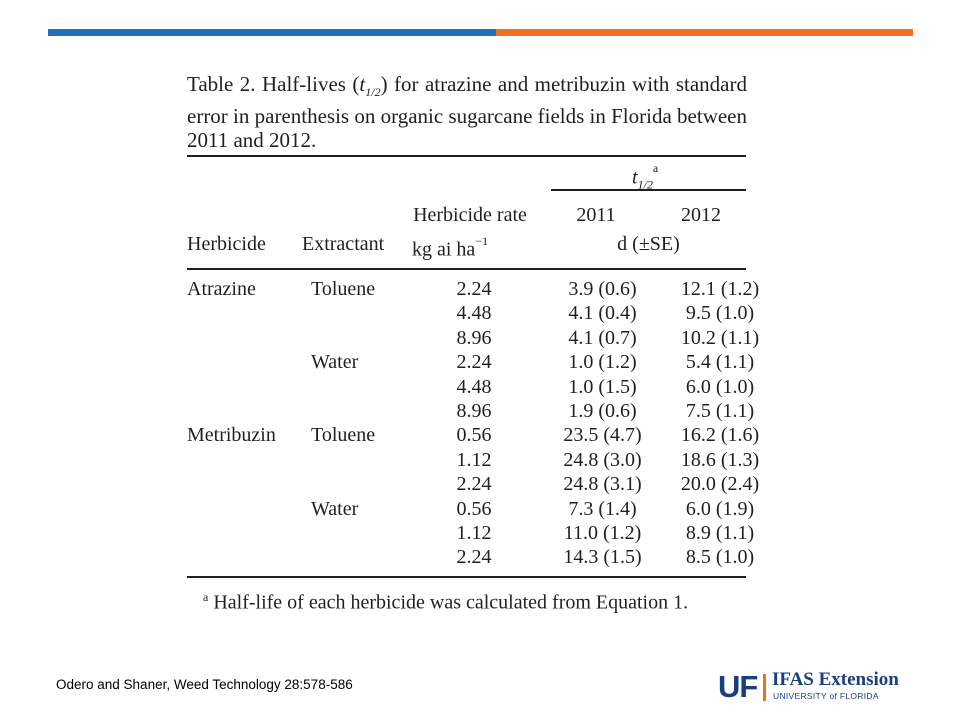  What do you see at coordinates (273, 84) in the screenshot?
I see `caption-prefix: Table 2. Half-lives (` at bounding box center [273, 84].